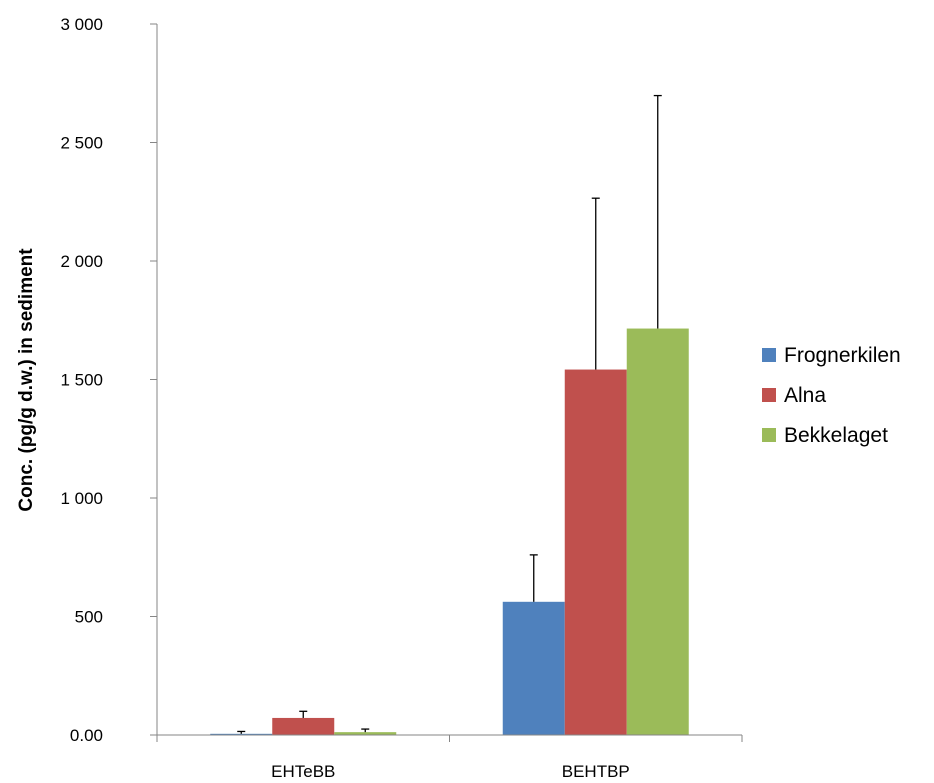  What do you see at coordinates (89, 617) in the screenshot?
I see `y-tick-label: 500` at bounding box center [89, 617].